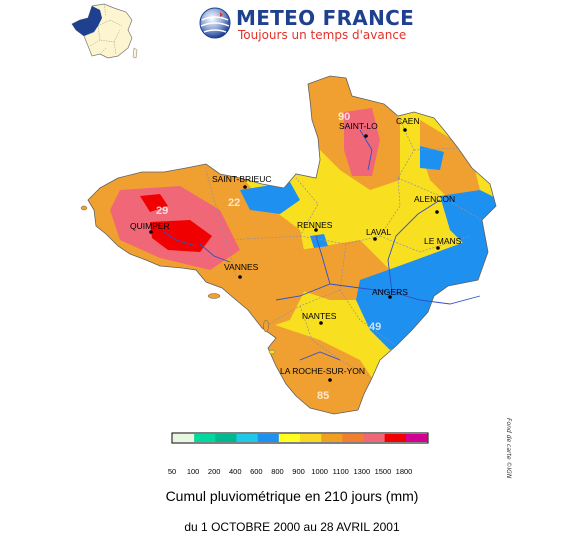 This screenshot has width=584, height=547. What do you see at coordinates (172, 471) in the screenshot?
I see `legend-tick-label: 50` at bounding box center [172, 471].